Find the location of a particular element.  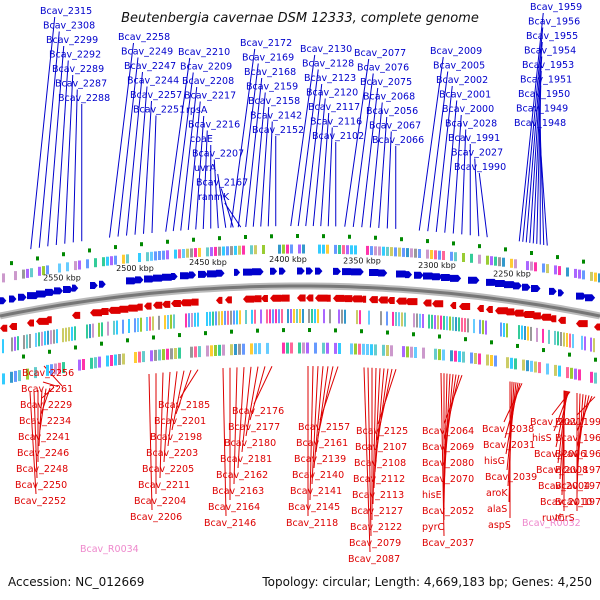

reverse-gene-label: Bcav_2127 is located at coordinates (377, 511).